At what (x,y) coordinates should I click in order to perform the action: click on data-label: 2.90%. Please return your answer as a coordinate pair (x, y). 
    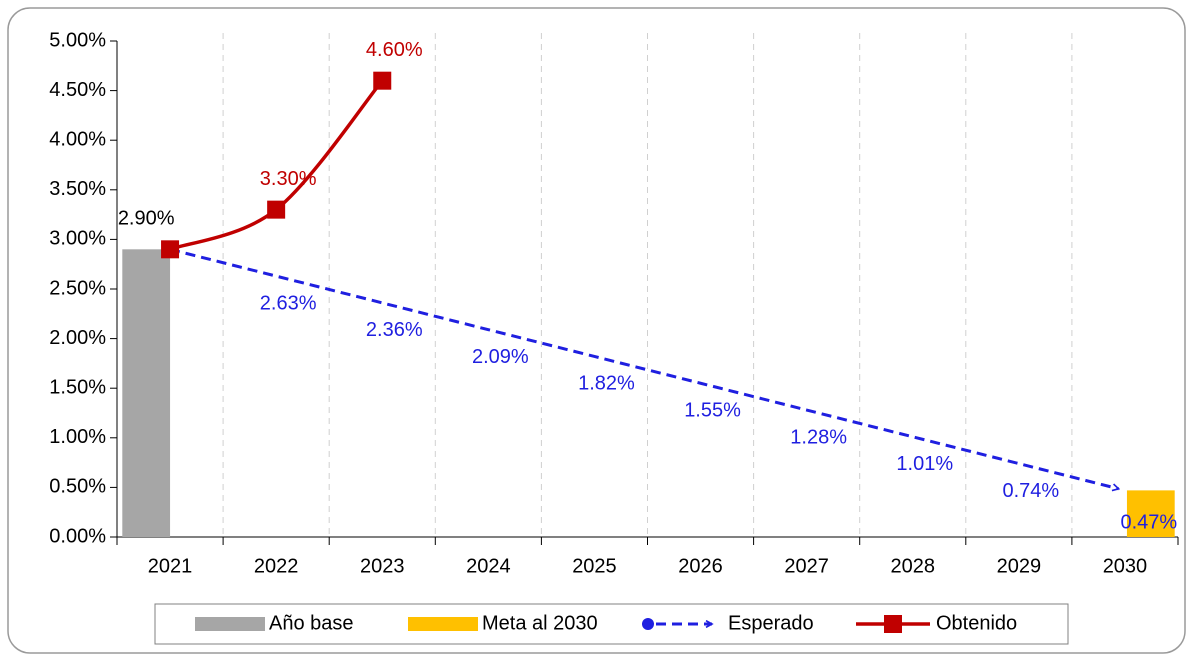
    Looking at the image, I should click on (146, 219).